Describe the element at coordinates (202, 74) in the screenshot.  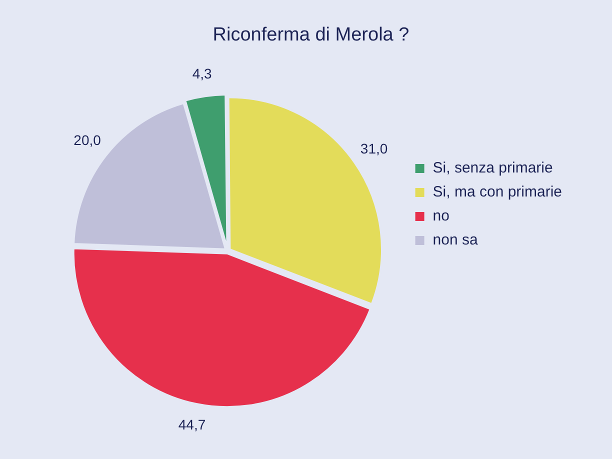
I see `data-label: 4,3` at that location.